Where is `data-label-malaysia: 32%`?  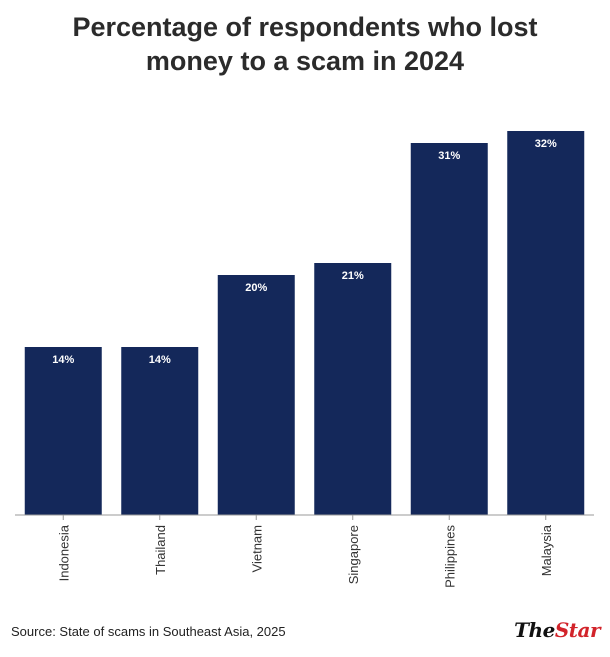 data-label-malaysia: 32% is located at coordinates (546, 144).